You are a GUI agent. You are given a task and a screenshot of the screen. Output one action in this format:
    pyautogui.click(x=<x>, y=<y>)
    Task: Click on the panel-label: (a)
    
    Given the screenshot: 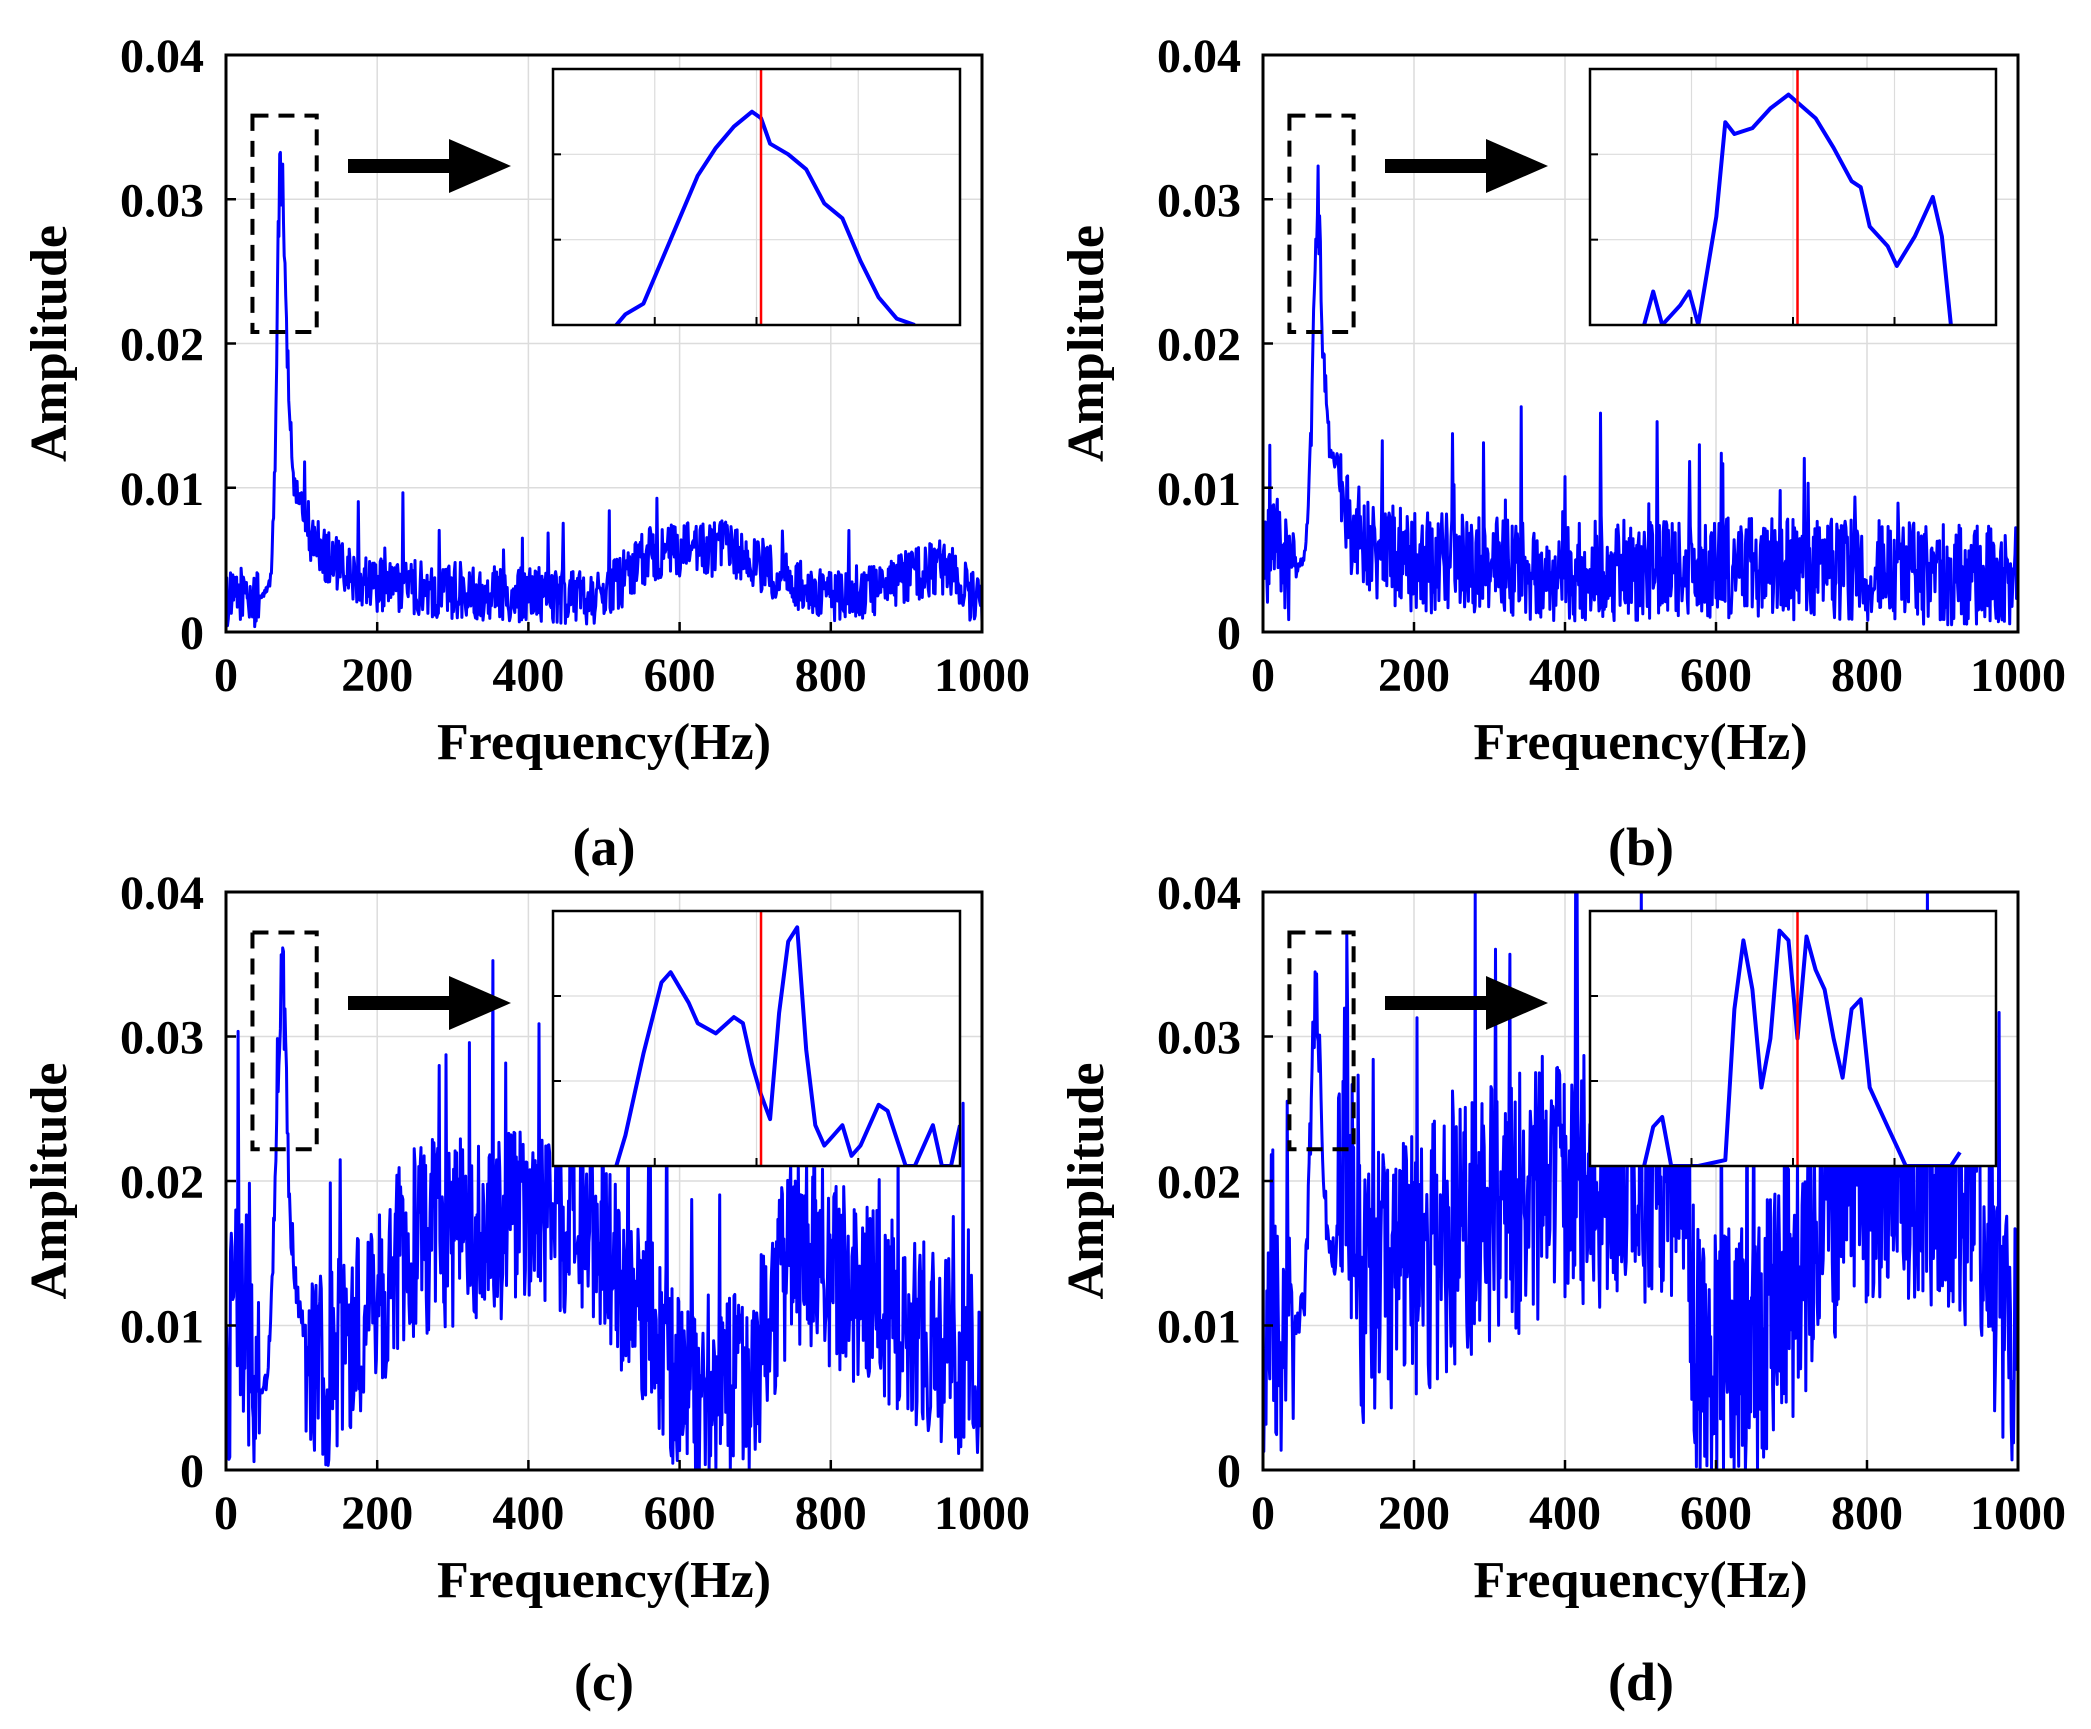 What is the action you would take?
    pyautogui.click(x=604, y=847)
    